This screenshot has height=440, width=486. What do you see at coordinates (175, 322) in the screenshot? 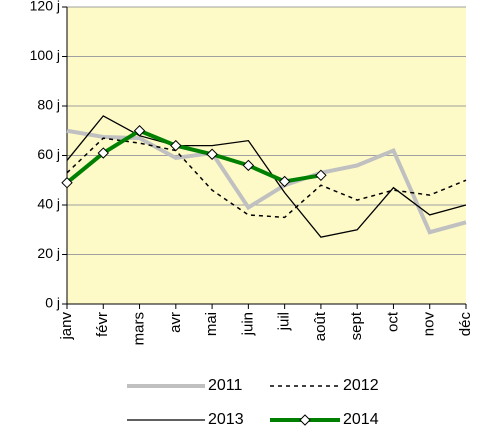
I see `x-tick-label: avr` at bounding box center [175, 322].